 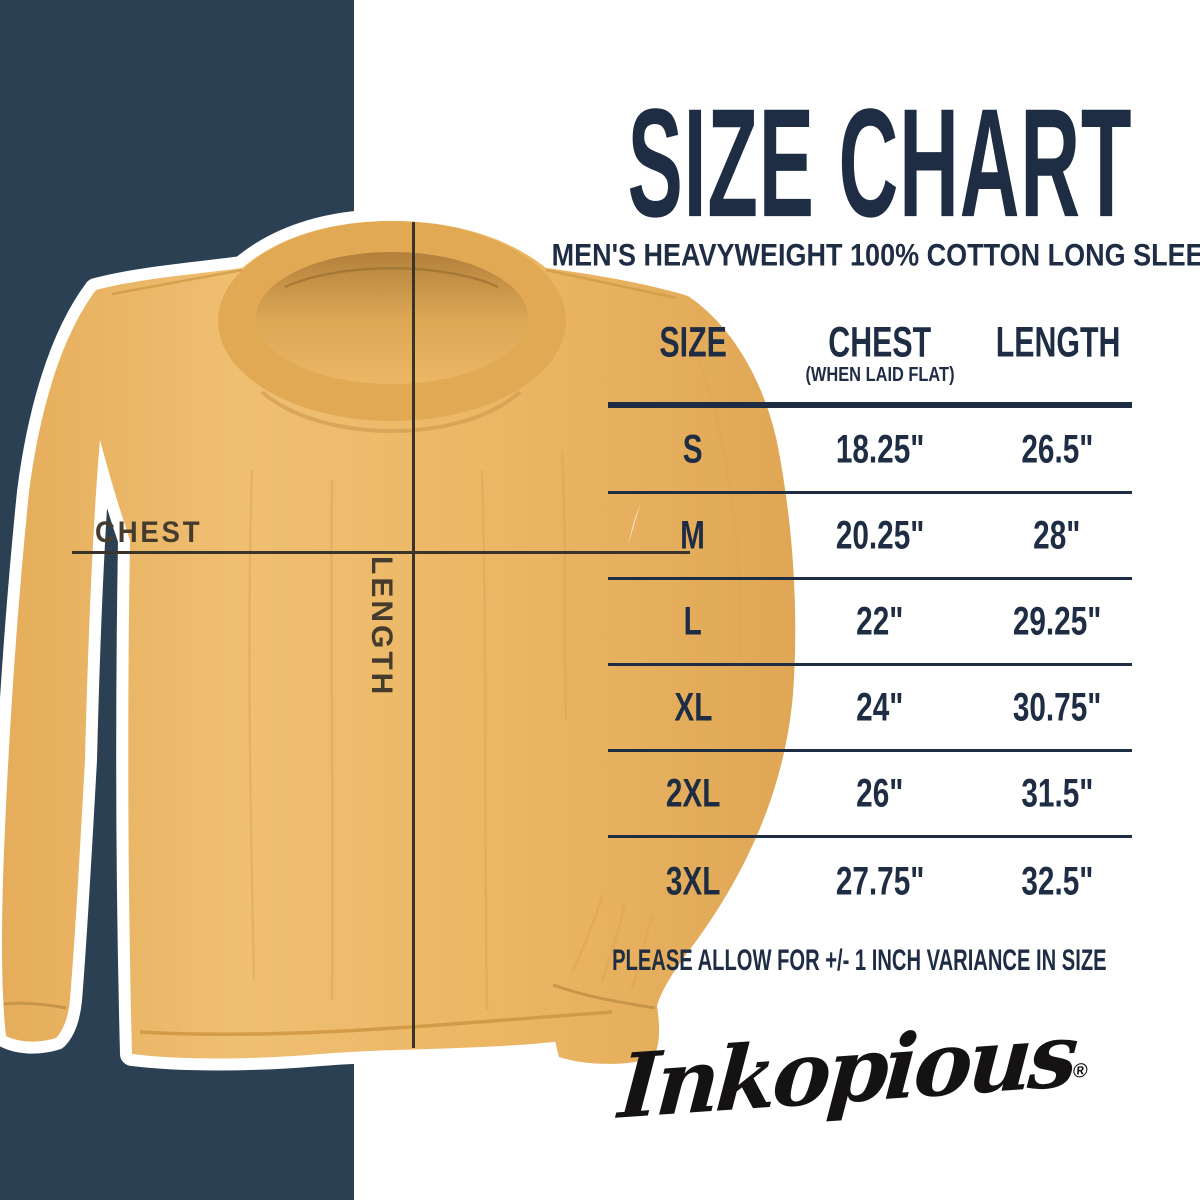 I want to click on right-cuff-seam, so click(x=604, y=996).